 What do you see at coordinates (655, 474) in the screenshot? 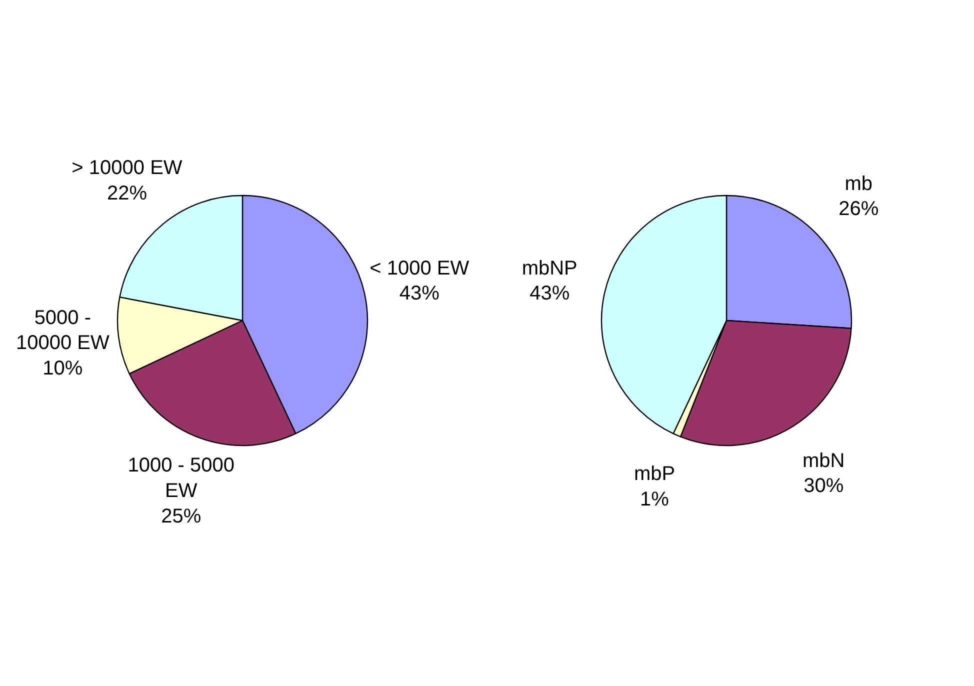
I see `slice-label: mbP` at bounding box center [655, 474].